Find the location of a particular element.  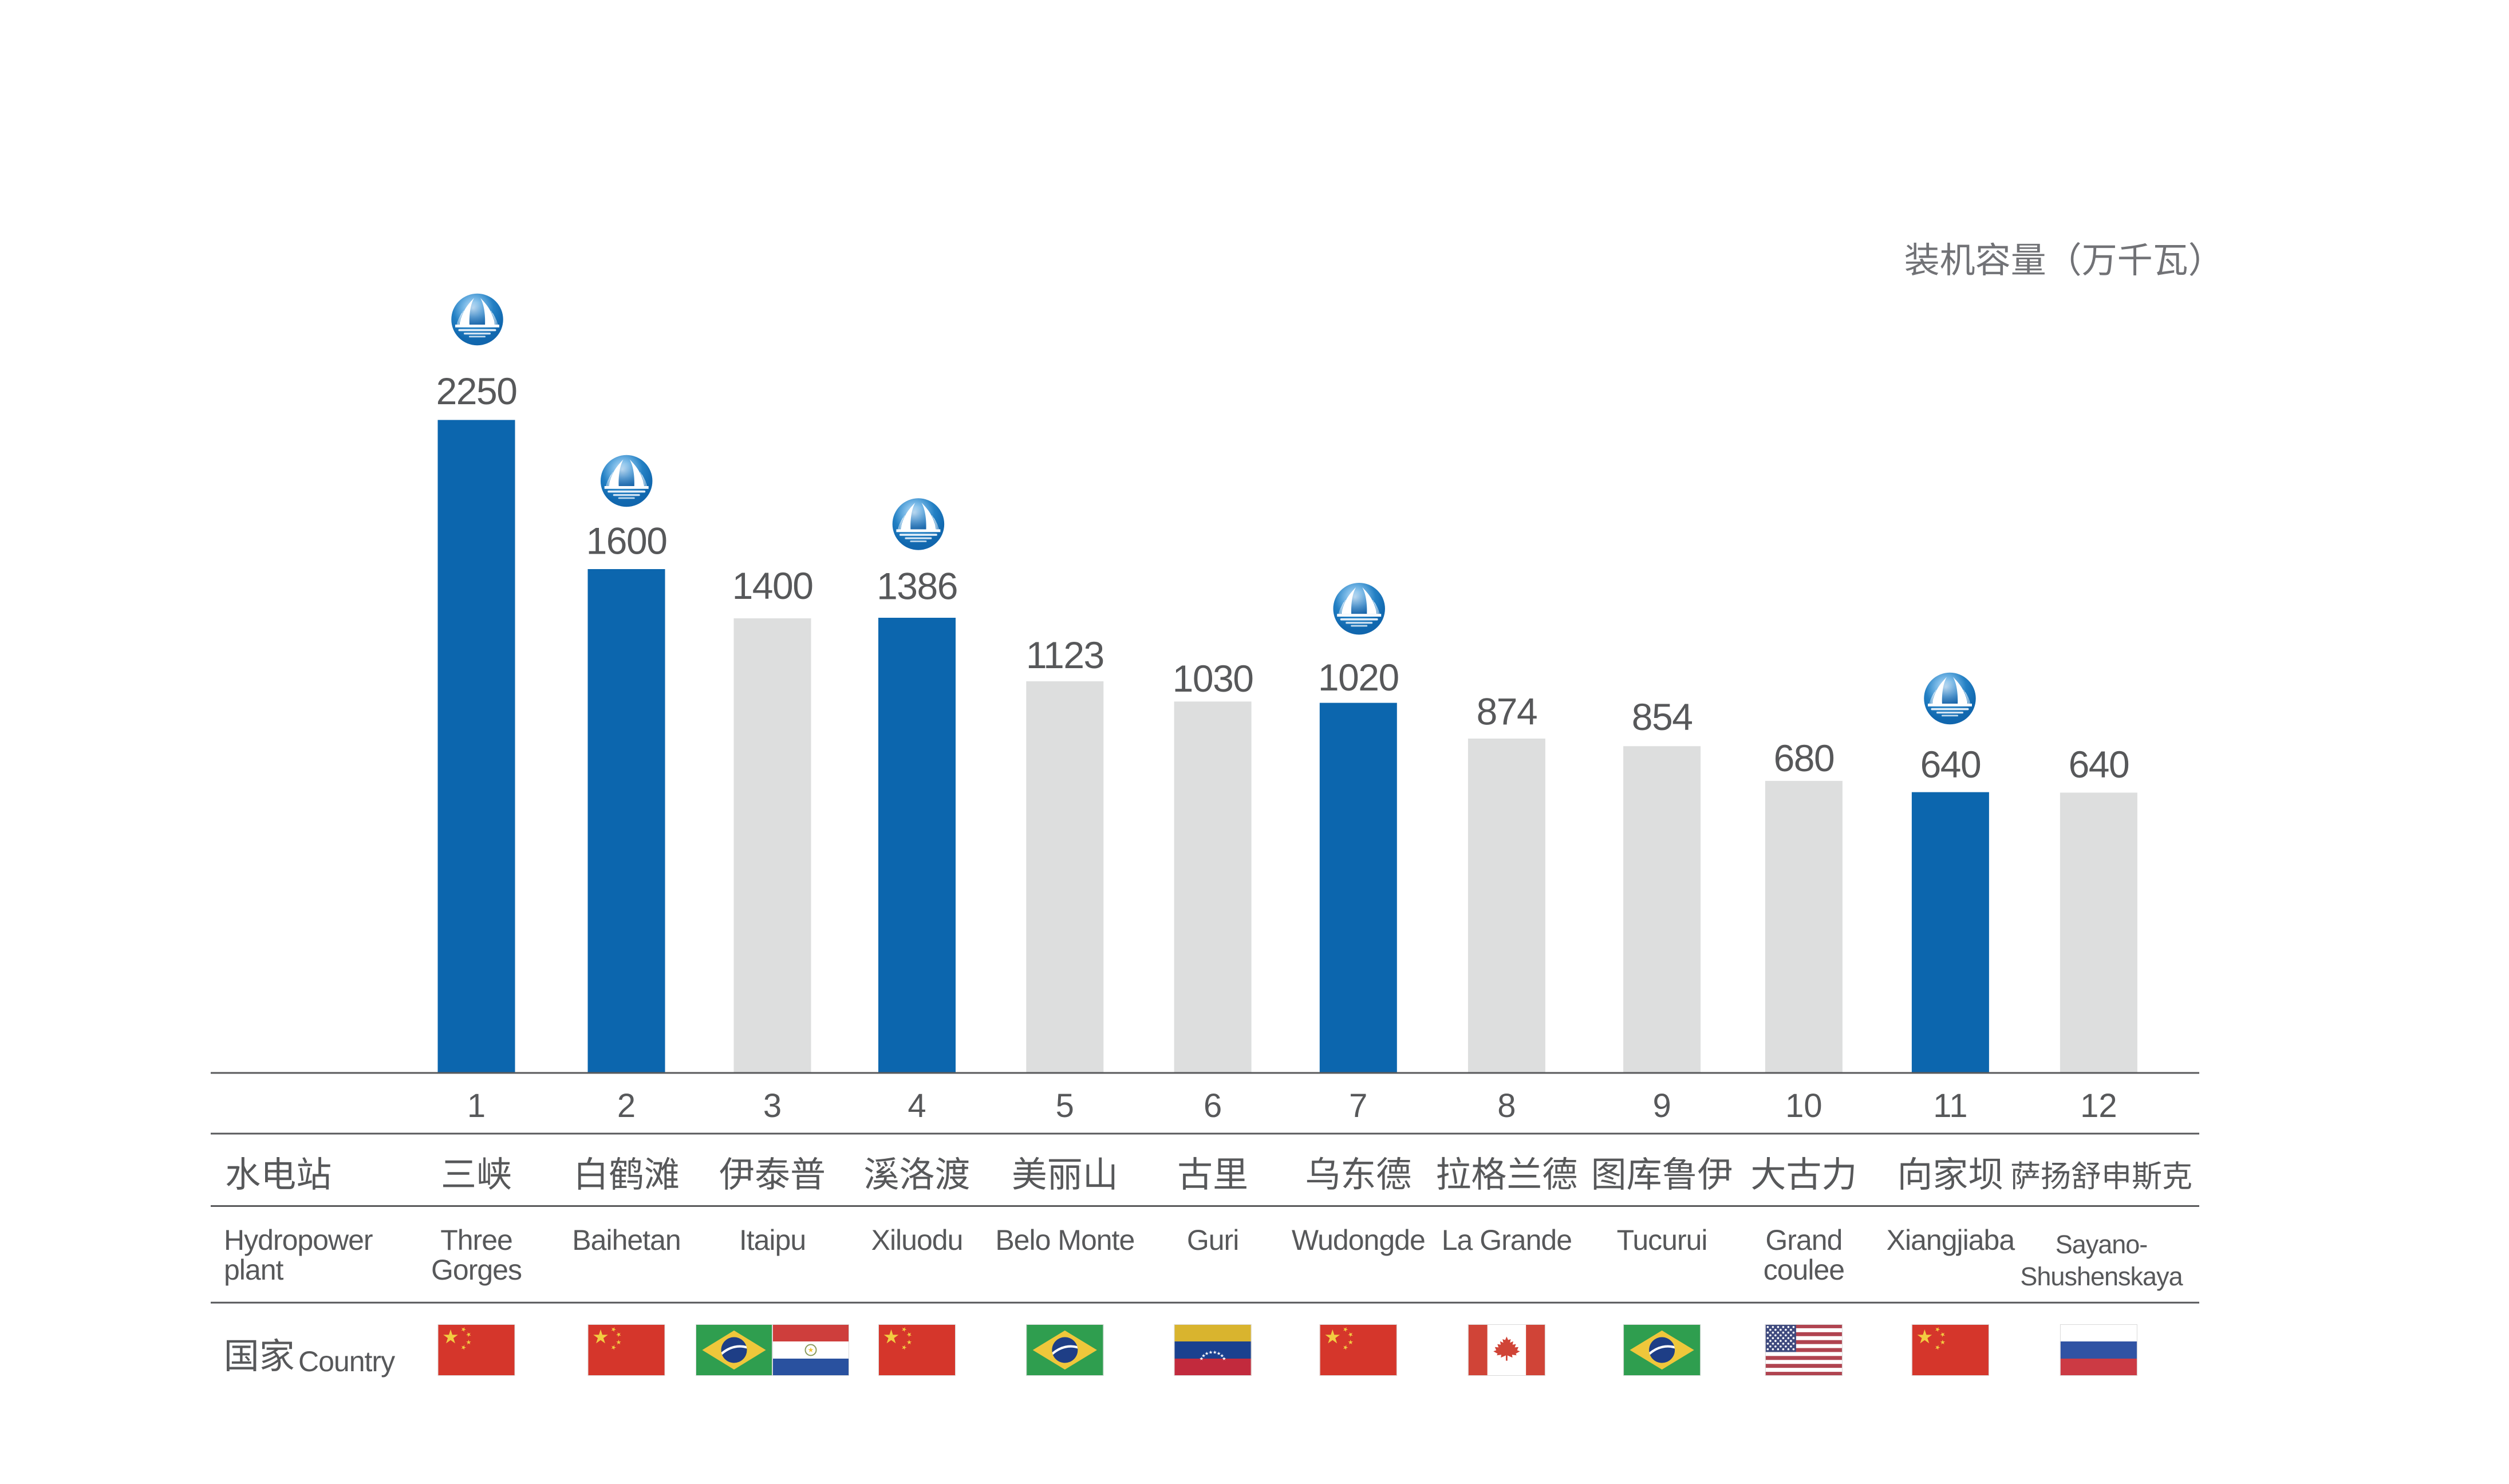

svg-text: Guri is located at coordinates (1213, 1240).